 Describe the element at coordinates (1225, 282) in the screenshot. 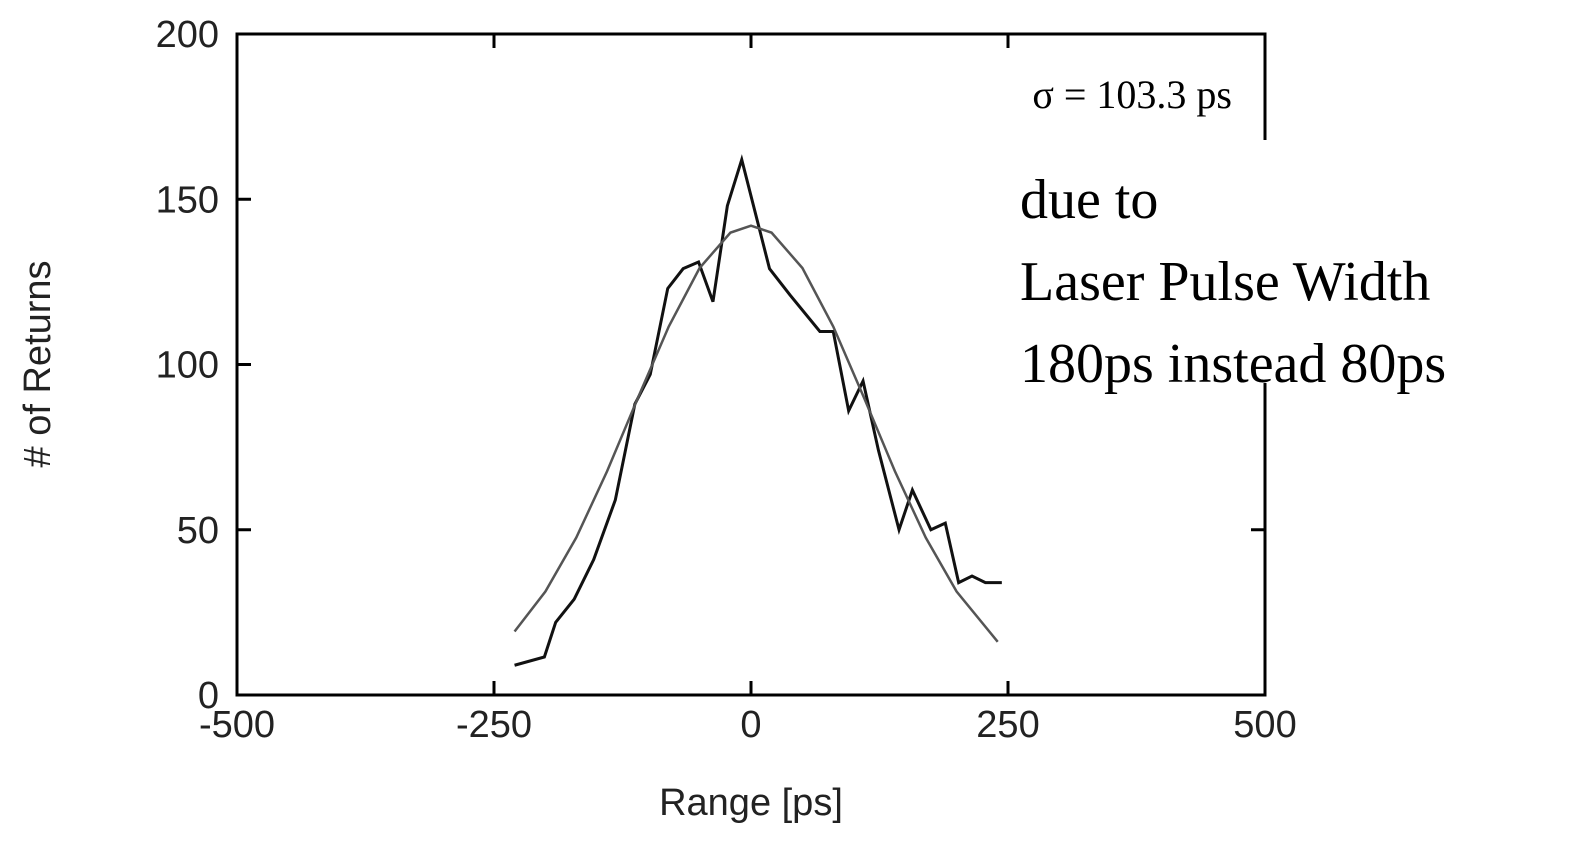

I see `annotation-line: Laser Pulse Width` at that location.